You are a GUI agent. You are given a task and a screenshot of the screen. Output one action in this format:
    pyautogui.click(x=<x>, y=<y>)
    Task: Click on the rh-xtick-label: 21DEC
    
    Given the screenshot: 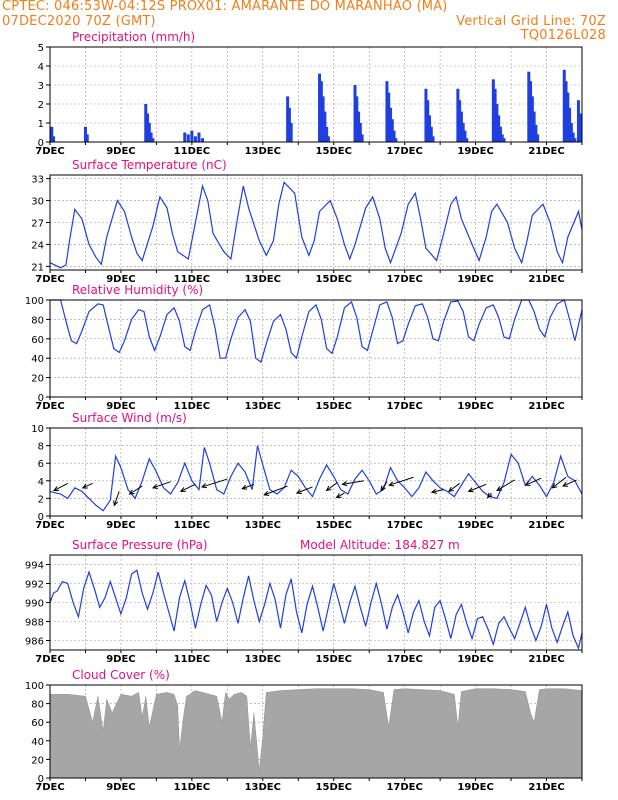 What is the action you would take?
    pyautogui.click(x=546, y=406)
    